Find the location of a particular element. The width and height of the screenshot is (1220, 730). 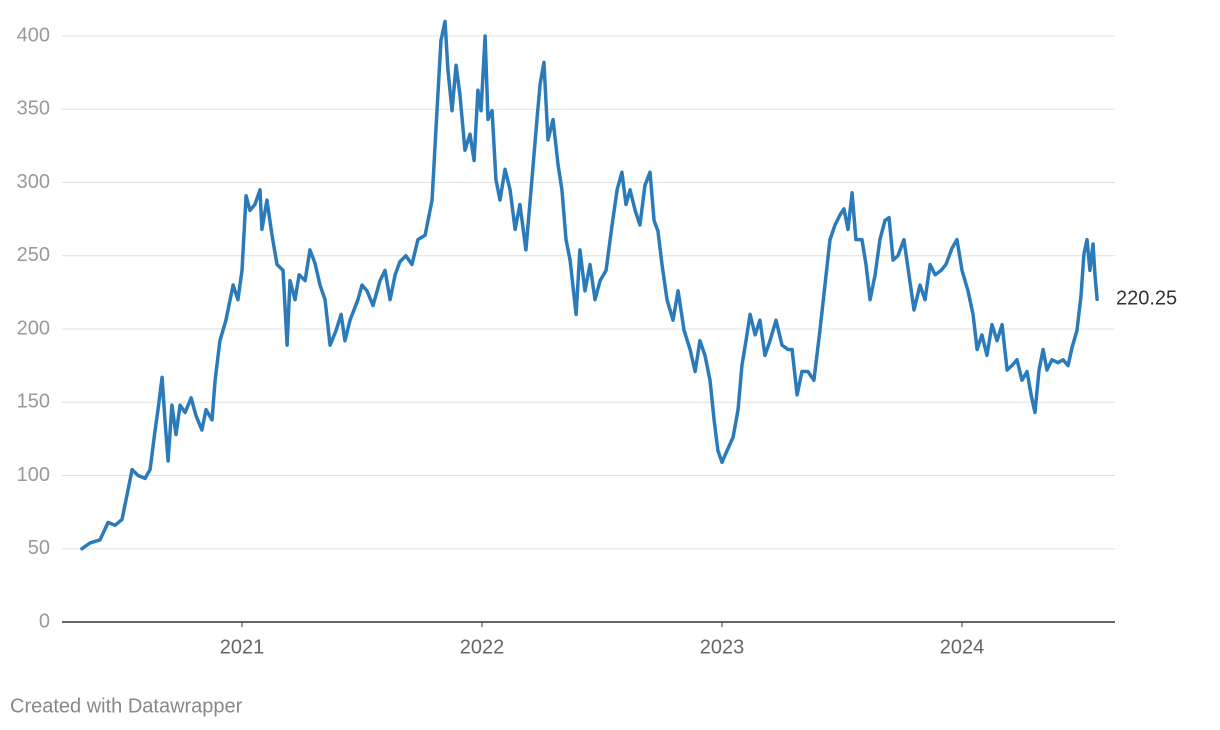

y-tick-label: 50 is located at coordinates (39, 548).